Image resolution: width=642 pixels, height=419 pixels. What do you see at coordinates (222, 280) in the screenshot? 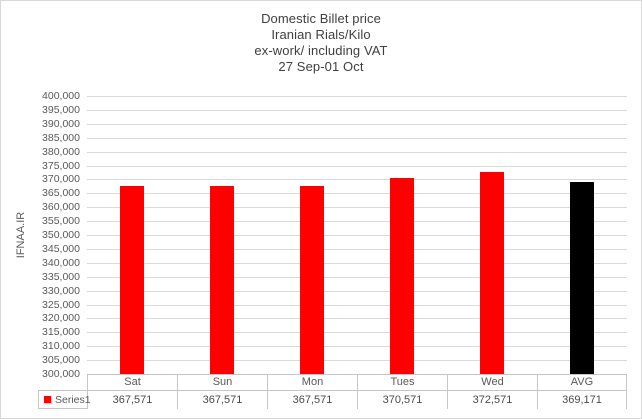
I see `bar-sun` at bounding box center [222, 280].